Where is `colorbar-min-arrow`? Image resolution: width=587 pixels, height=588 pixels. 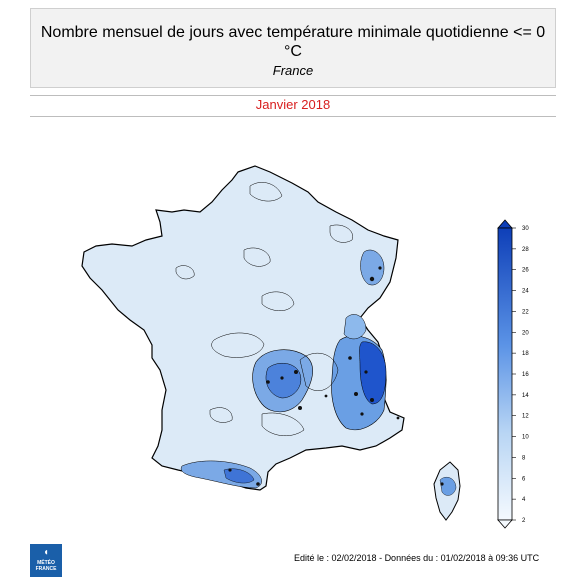 colorbar-min-arrow is located at coordinates (505, 524).